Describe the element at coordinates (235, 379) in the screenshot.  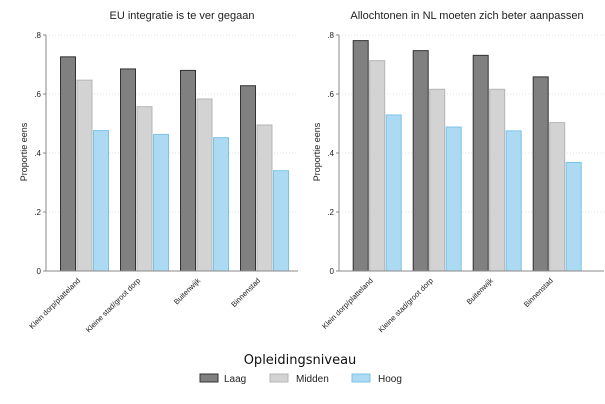
I see `legend-label-laag: Laag` at that location.